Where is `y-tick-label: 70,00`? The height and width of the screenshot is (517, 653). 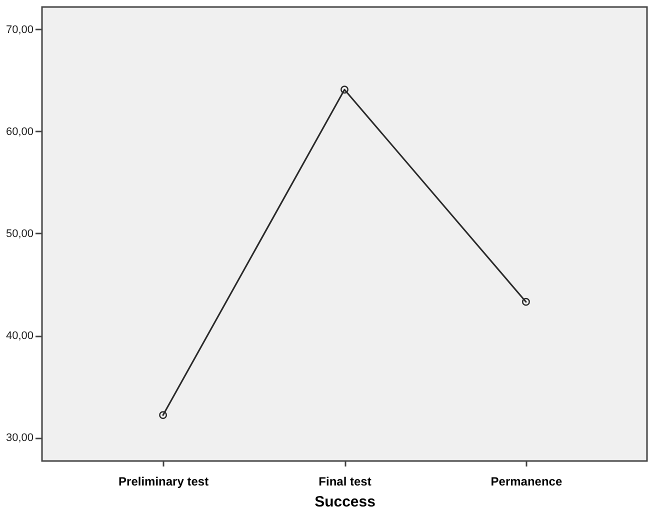
y-tick-label: 70,00 is located at coordinates (20, 30).